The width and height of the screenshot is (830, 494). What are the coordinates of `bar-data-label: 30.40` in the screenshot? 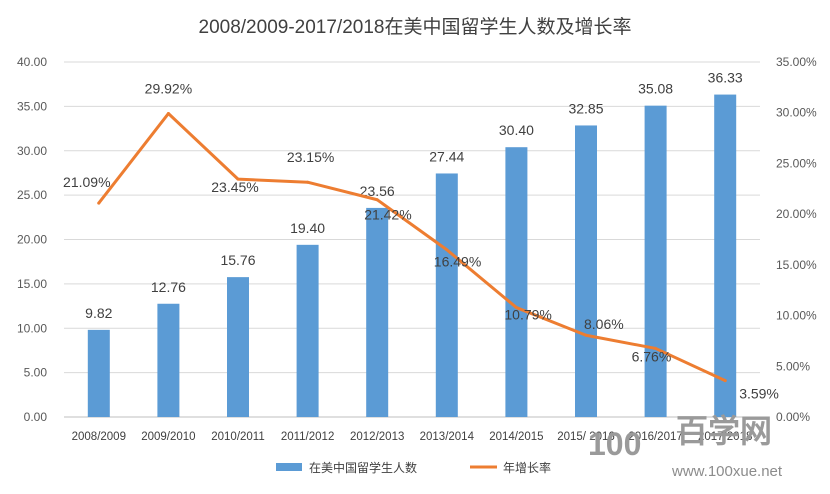 It's located at (516, 130).